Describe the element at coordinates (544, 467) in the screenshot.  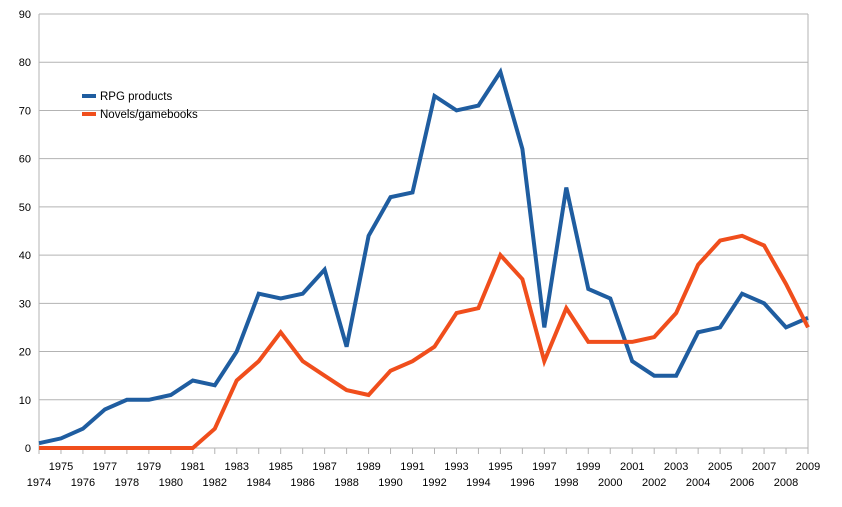
I see `x-tick-label: 1997` at that location.